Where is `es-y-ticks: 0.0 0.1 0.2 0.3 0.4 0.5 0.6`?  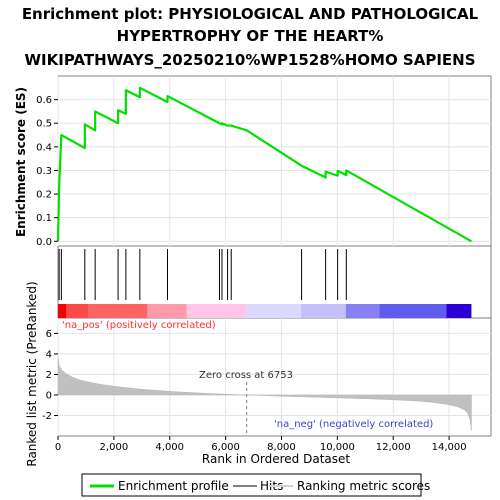
es-y-ticks: 0.0 0.1 0.2 0.3 0.4 0.5 0.6 is located at coordinates (47, 171).